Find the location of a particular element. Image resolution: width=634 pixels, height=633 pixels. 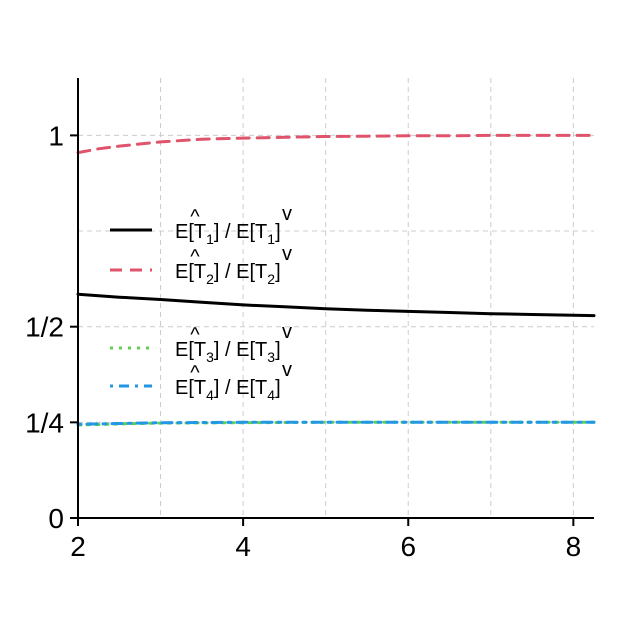

legend-label-1: E[T1] / E[T1] is located at coordinates (228, 234).